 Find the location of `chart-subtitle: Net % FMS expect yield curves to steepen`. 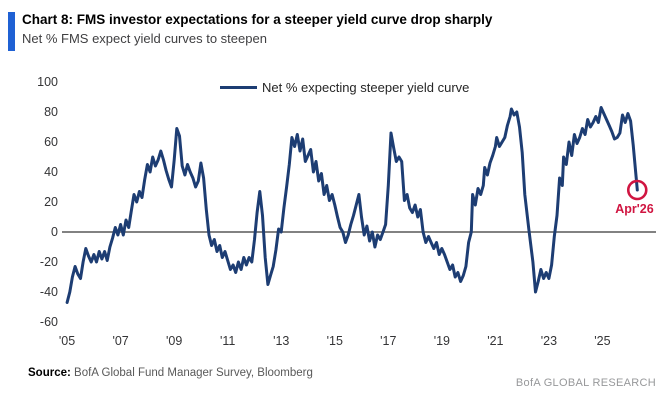

chart-subtitle: Net % FMS expect yield curves to steepen is located at coordinates (144, 38).